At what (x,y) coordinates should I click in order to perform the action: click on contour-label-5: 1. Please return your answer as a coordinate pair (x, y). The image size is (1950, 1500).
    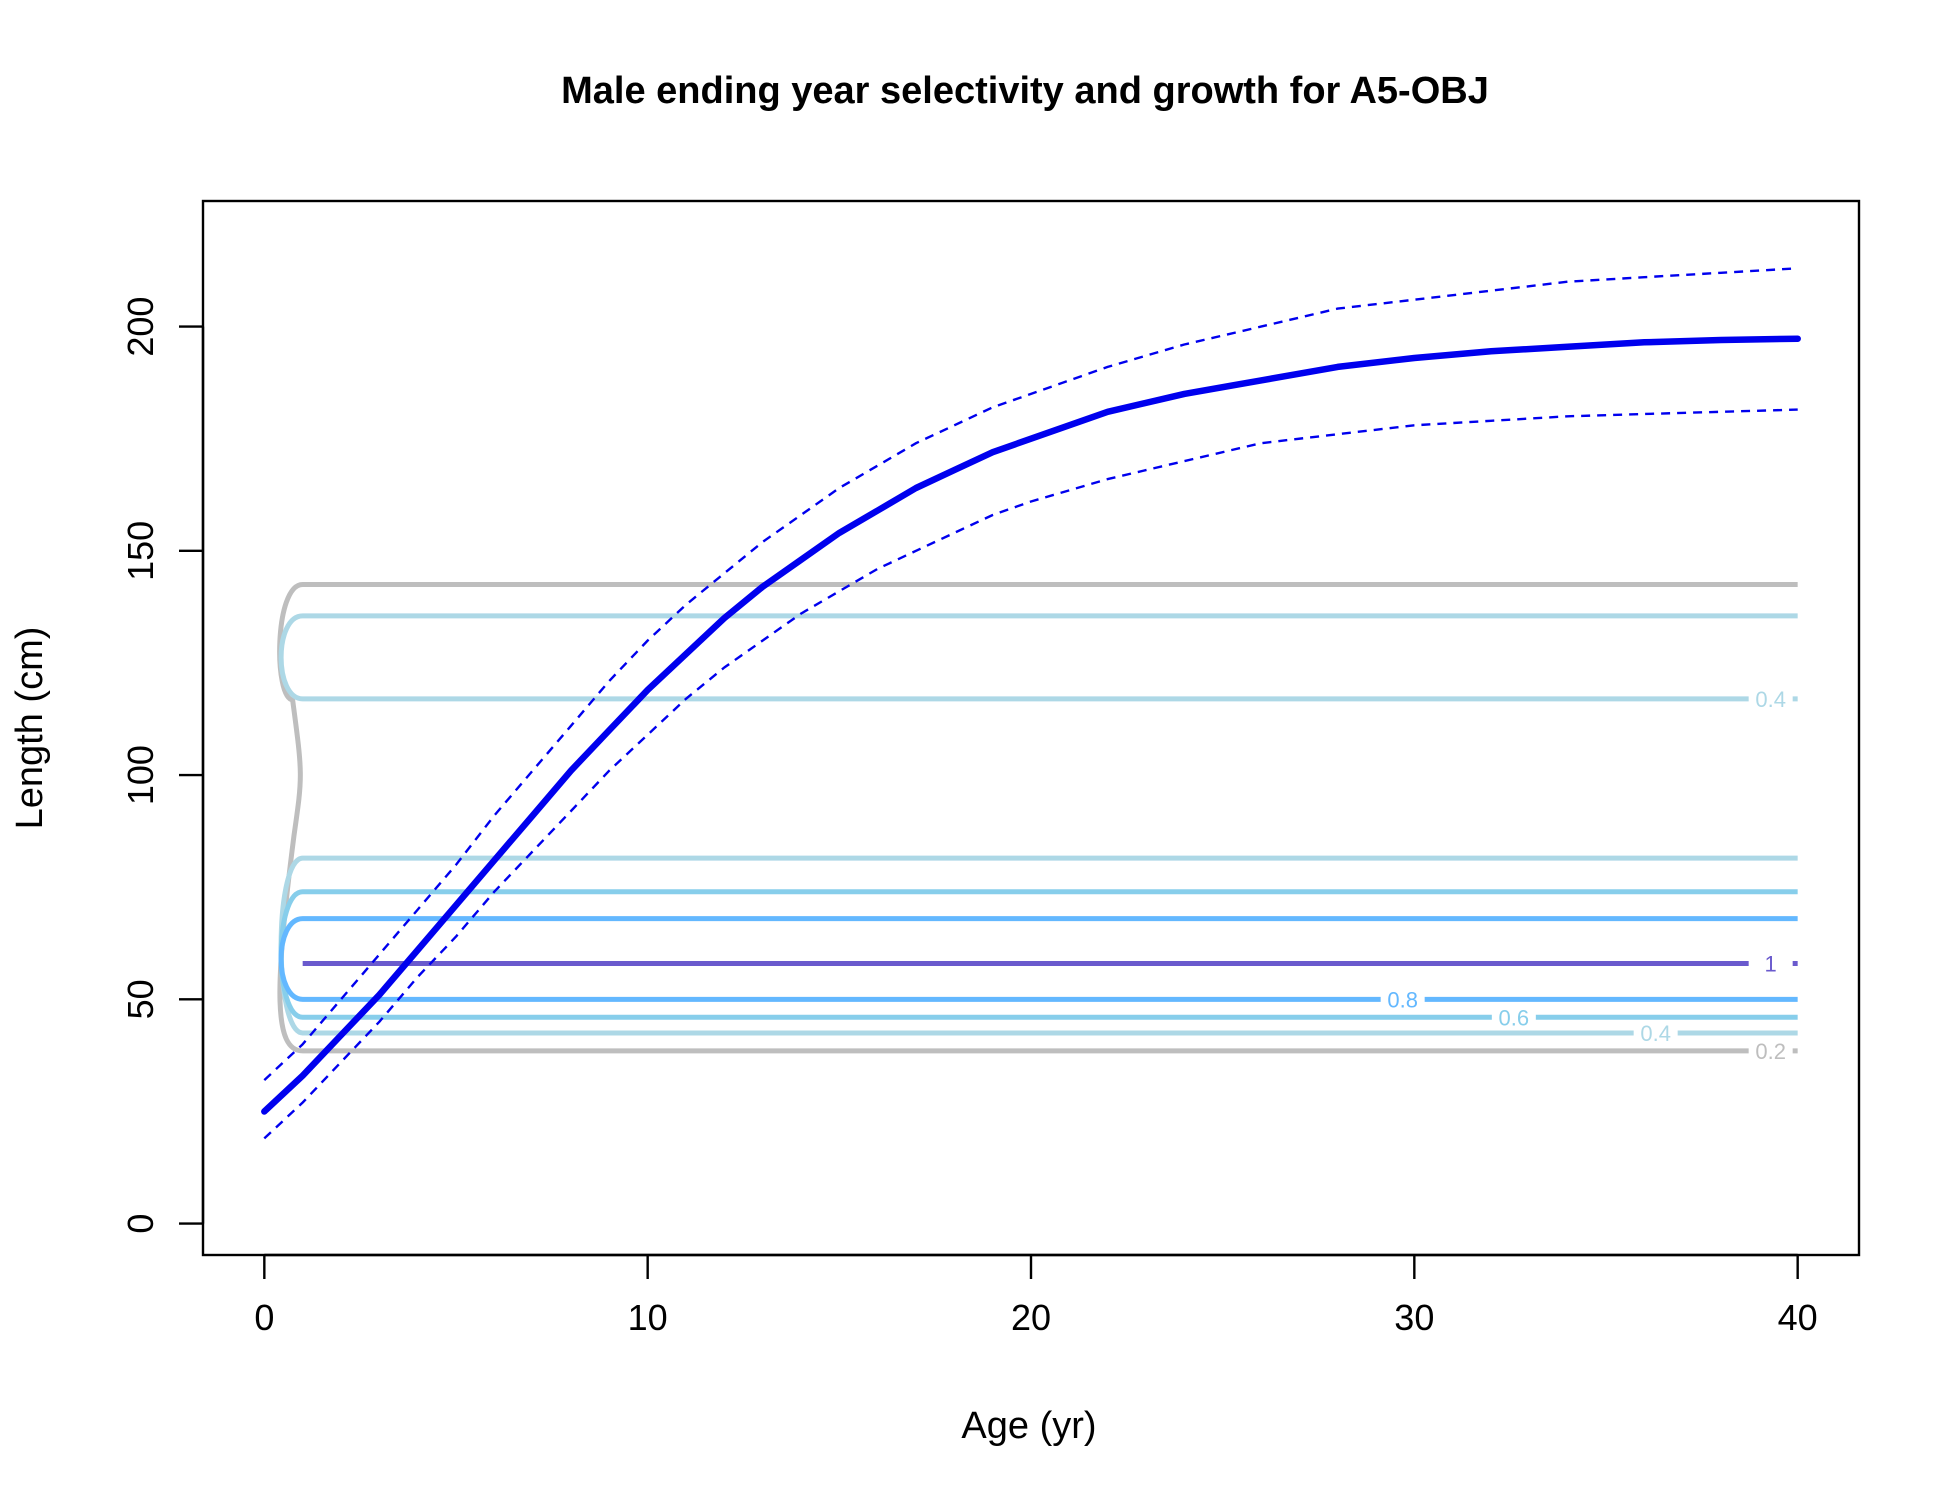
    Looking at the image, I should click on (1771, 963).